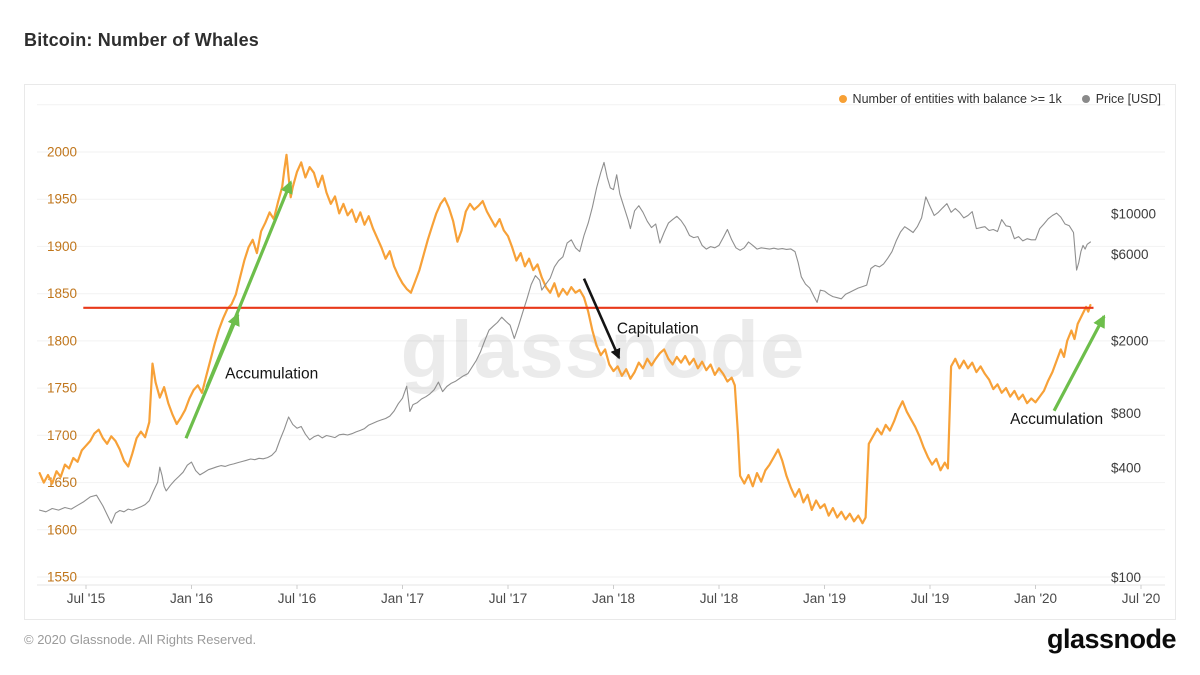 This screenshot has height=675, width=1200. I want to click on glassnode-logo: glassnode, so click(1111, 639).